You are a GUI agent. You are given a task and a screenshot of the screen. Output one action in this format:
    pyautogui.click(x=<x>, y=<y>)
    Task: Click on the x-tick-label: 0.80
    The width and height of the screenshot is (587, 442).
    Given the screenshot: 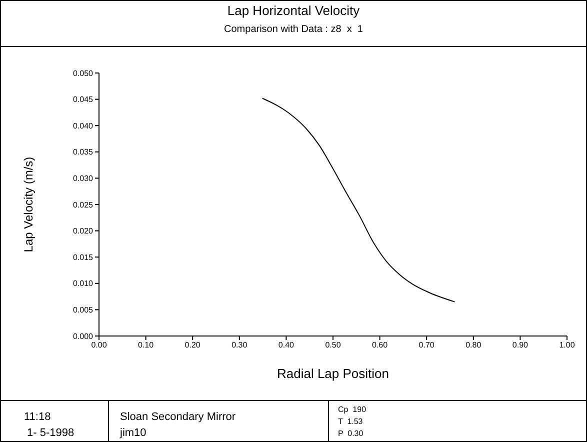 What is the action you would take?
    pyautogui.click(x=474, y=345)
    